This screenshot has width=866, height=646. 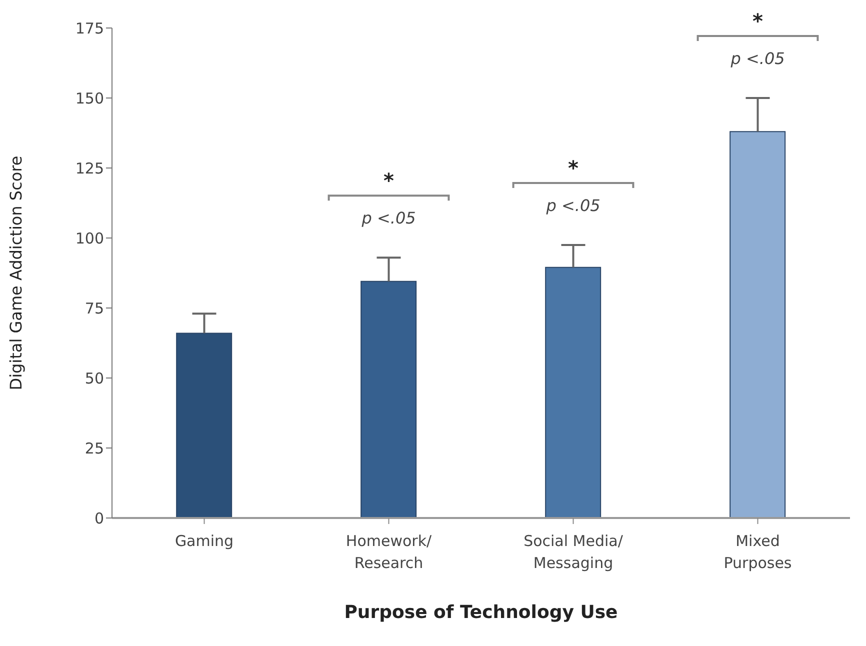 What do you see at coordinates (481, 612) in the screenshot?
I see `x-axis-title: Purpose of Technology Use` at bounding box center [481, 612].